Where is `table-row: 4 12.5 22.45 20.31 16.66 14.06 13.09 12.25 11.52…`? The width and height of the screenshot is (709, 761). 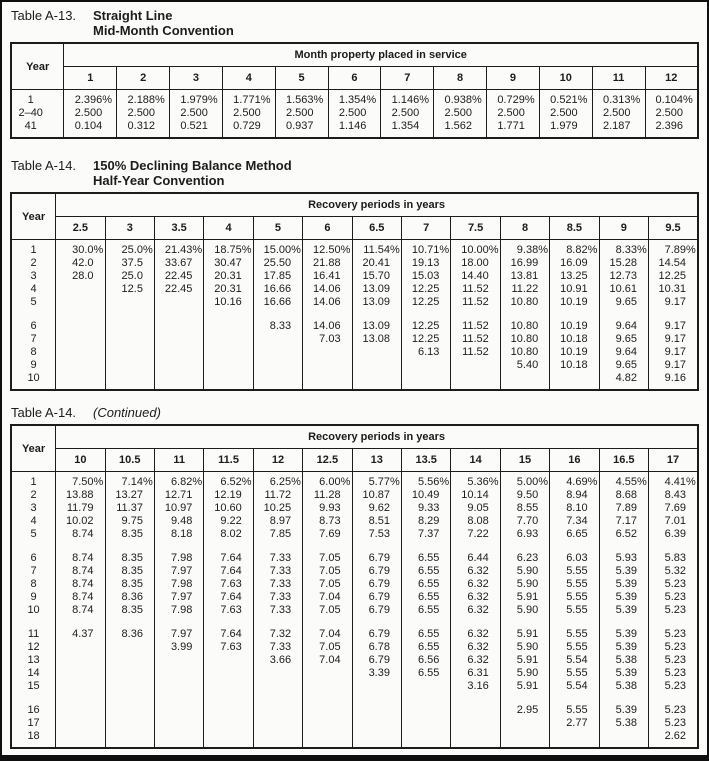 table-row: 4 12.5 22.45 20.31 16.66 14.06 13.09 12.25 11.52… is located at coordinates (354, 289).